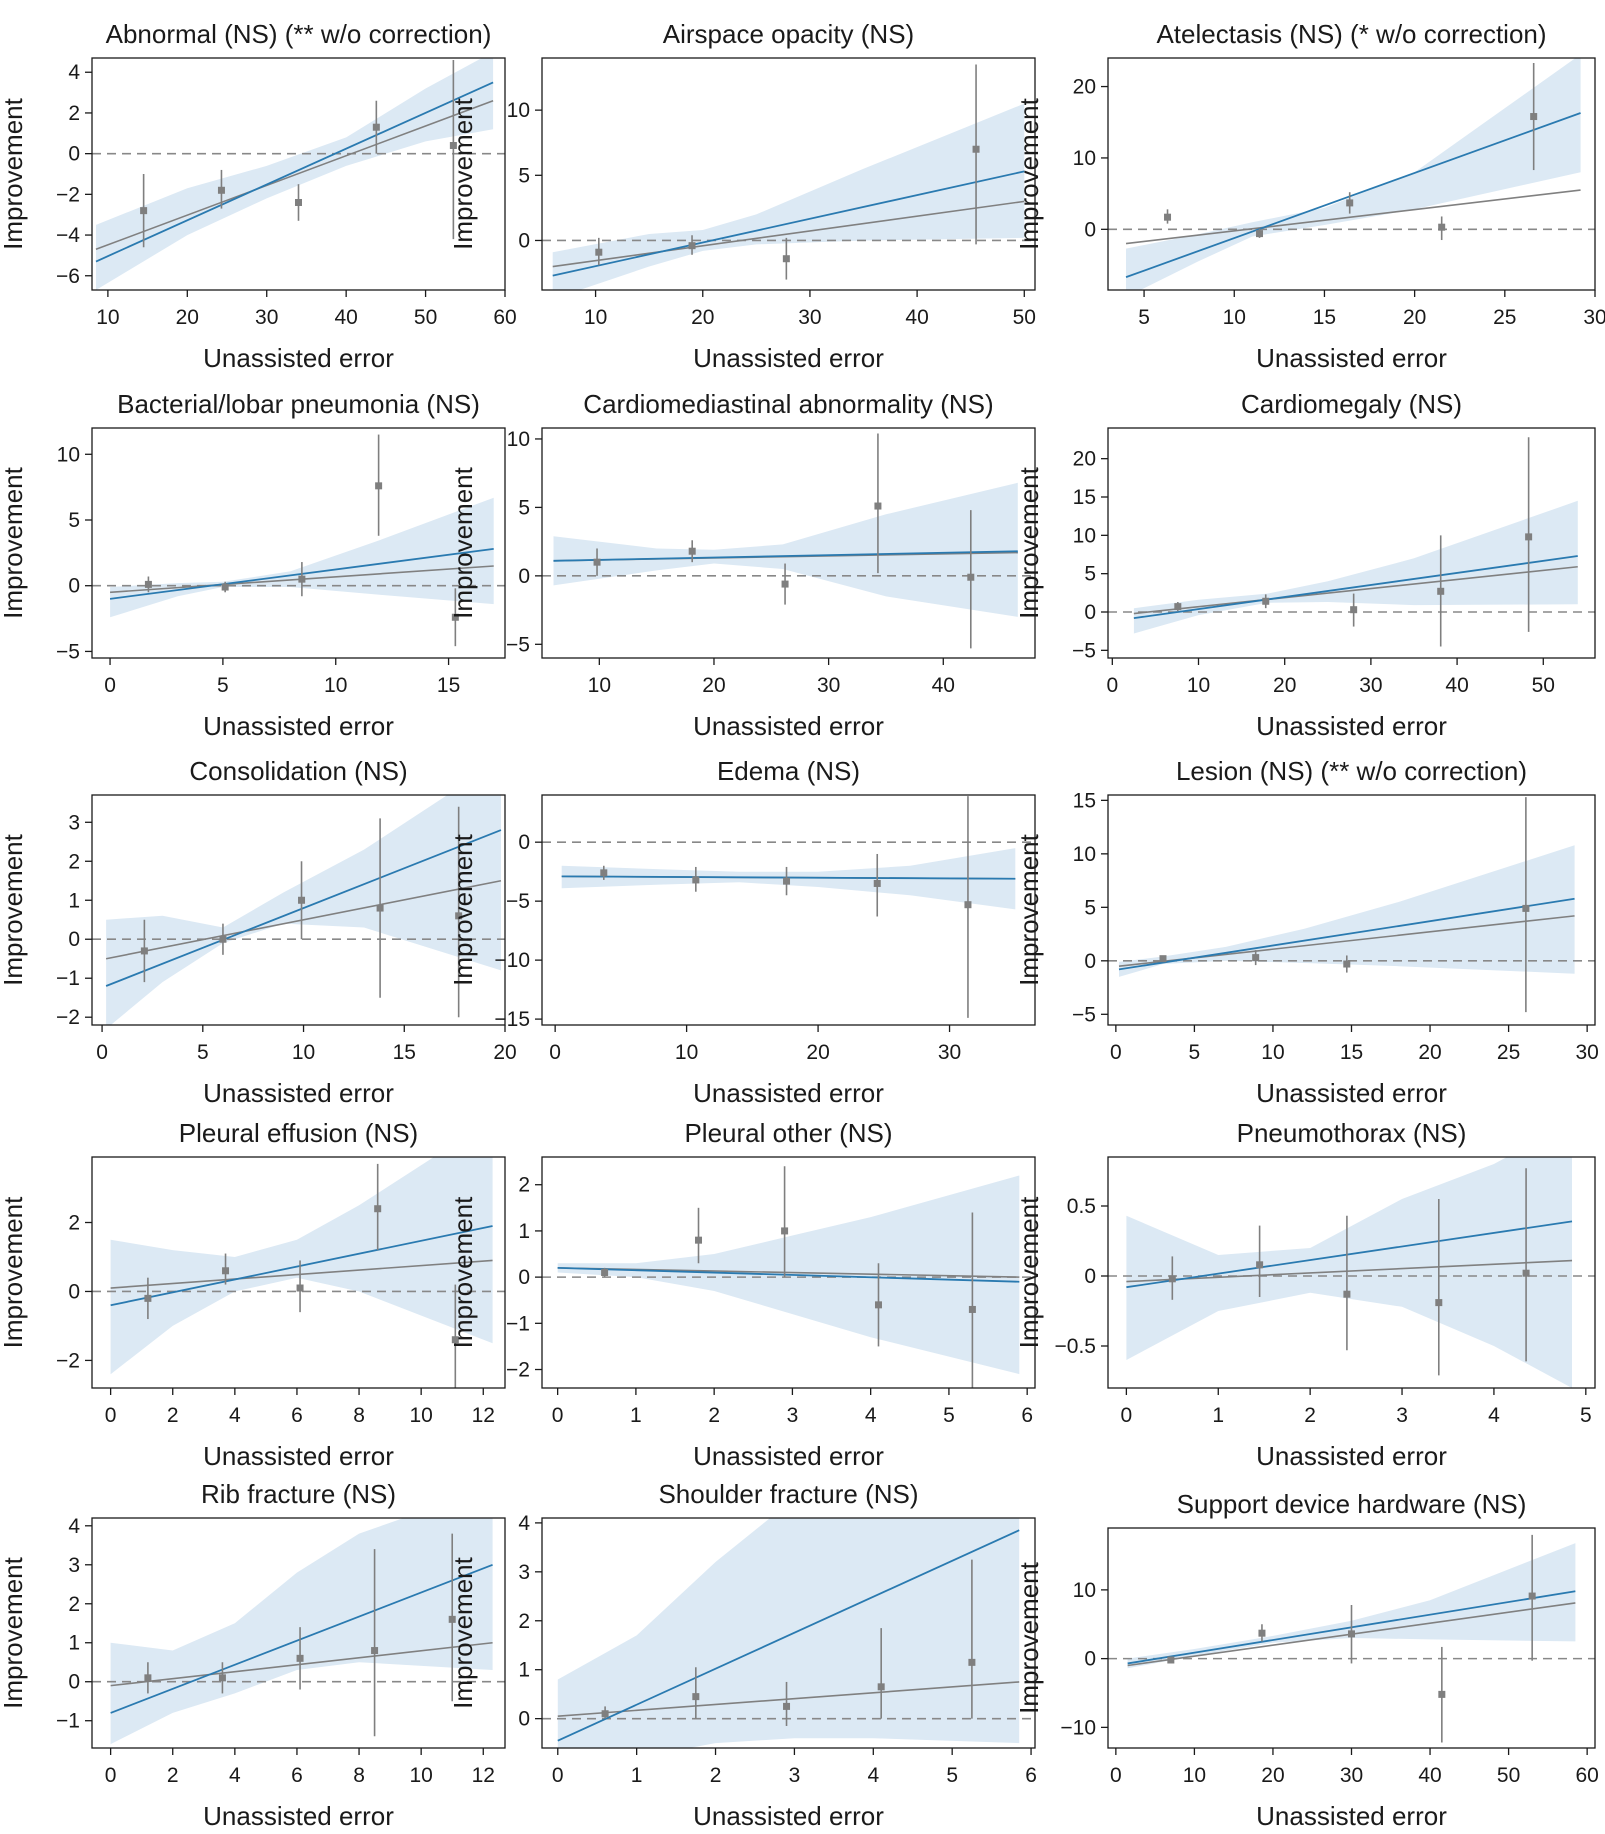 This screenshot has height=1834, width=1605. I want to click on x-tick-label: 3, so click(793, 1415).